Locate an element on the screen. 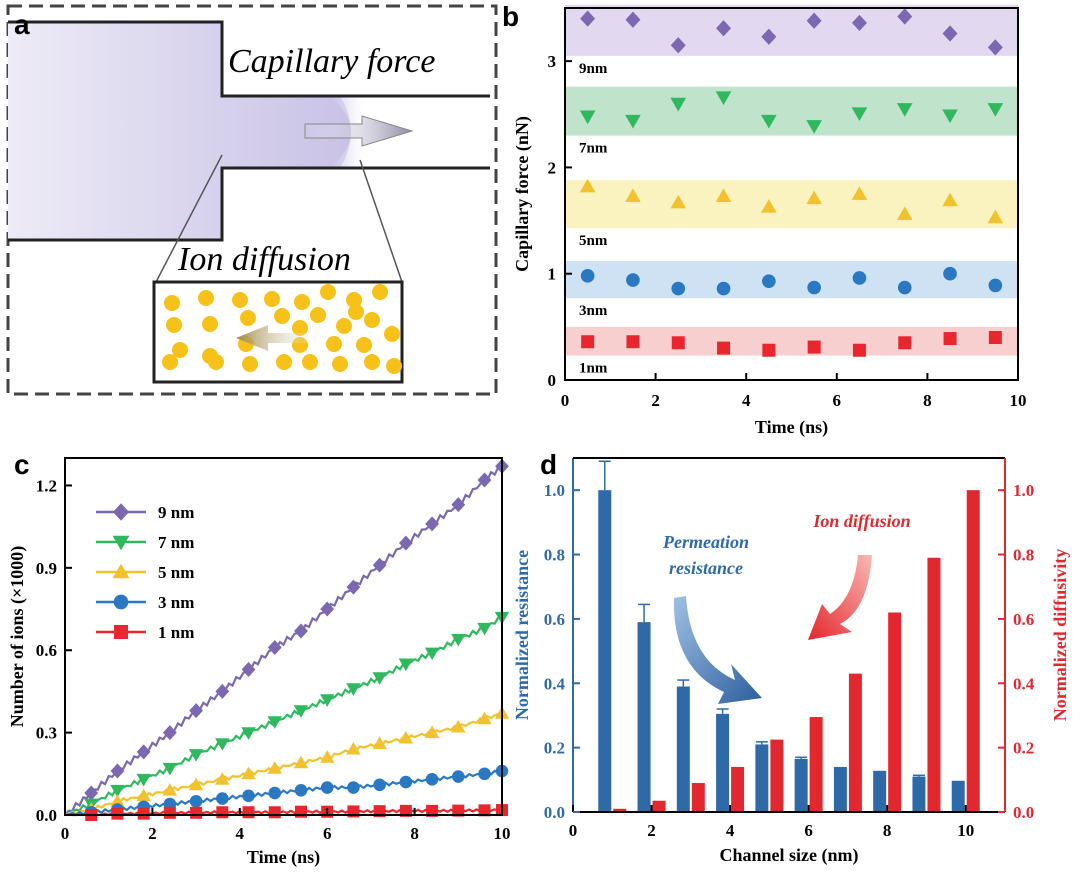 This screenshot has height=875, width=1080. y-axis-label: Number of ions (×1000) is located at coordinates (17, 636).